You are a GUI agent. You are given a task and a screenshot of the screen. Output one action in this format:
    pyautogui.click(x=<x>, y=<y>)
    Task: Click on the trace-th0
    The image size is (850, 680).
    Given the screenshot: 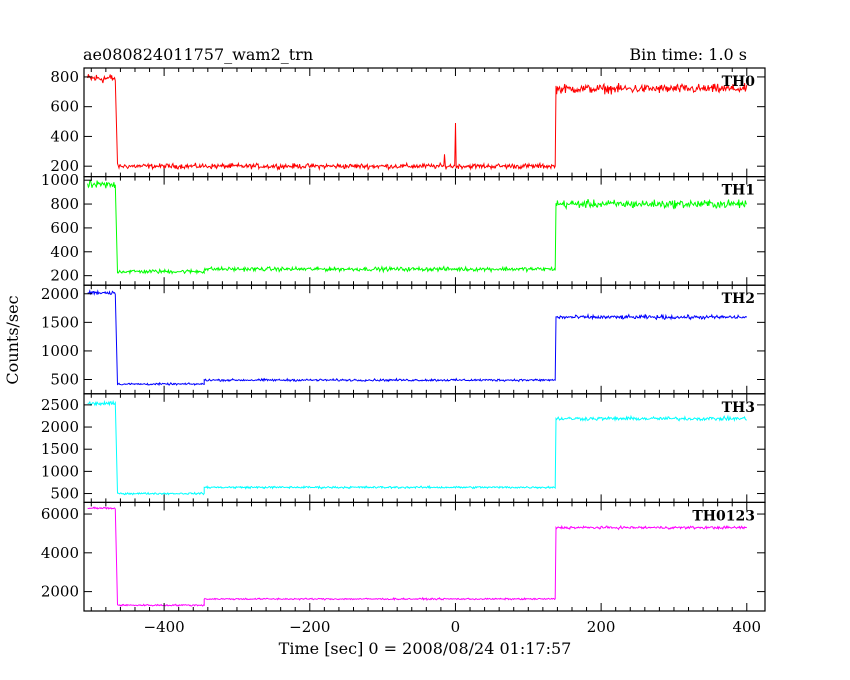 What is the action you would take?
    pyautogui.click(x=417, y=123)
    